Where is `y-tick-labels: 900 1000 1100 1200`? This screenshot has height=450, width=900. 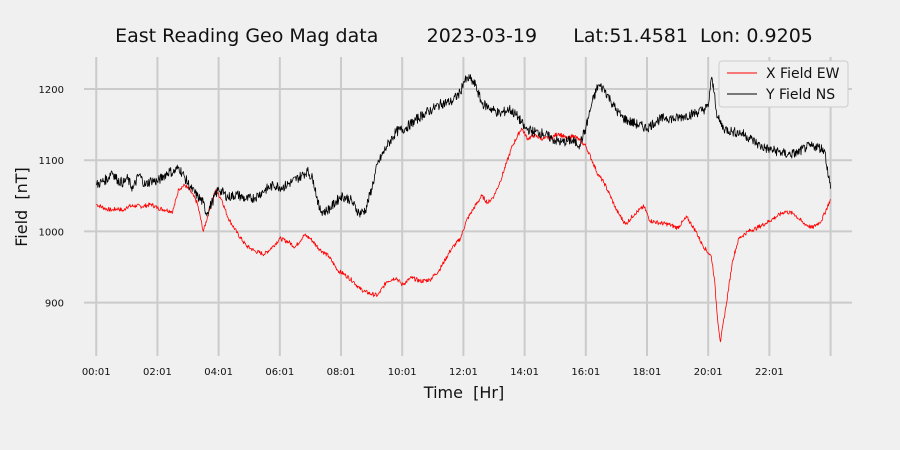
y-tick-labels: 900 1000 1100 1200 is located at coordinates (51, 197).